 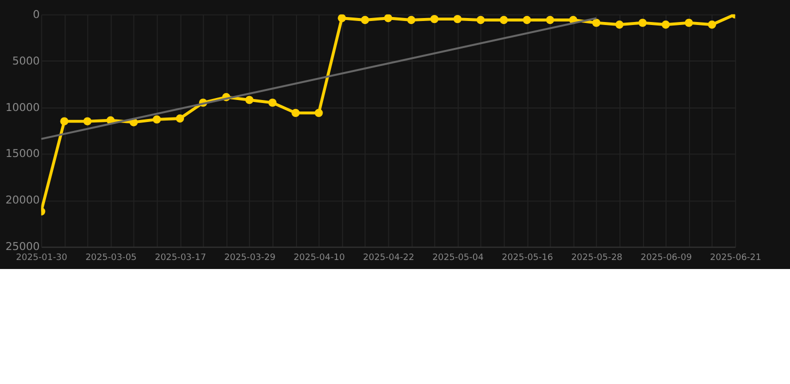 I want to click on x-tick-label: 2025-05-04, so click(x=458, y=257).